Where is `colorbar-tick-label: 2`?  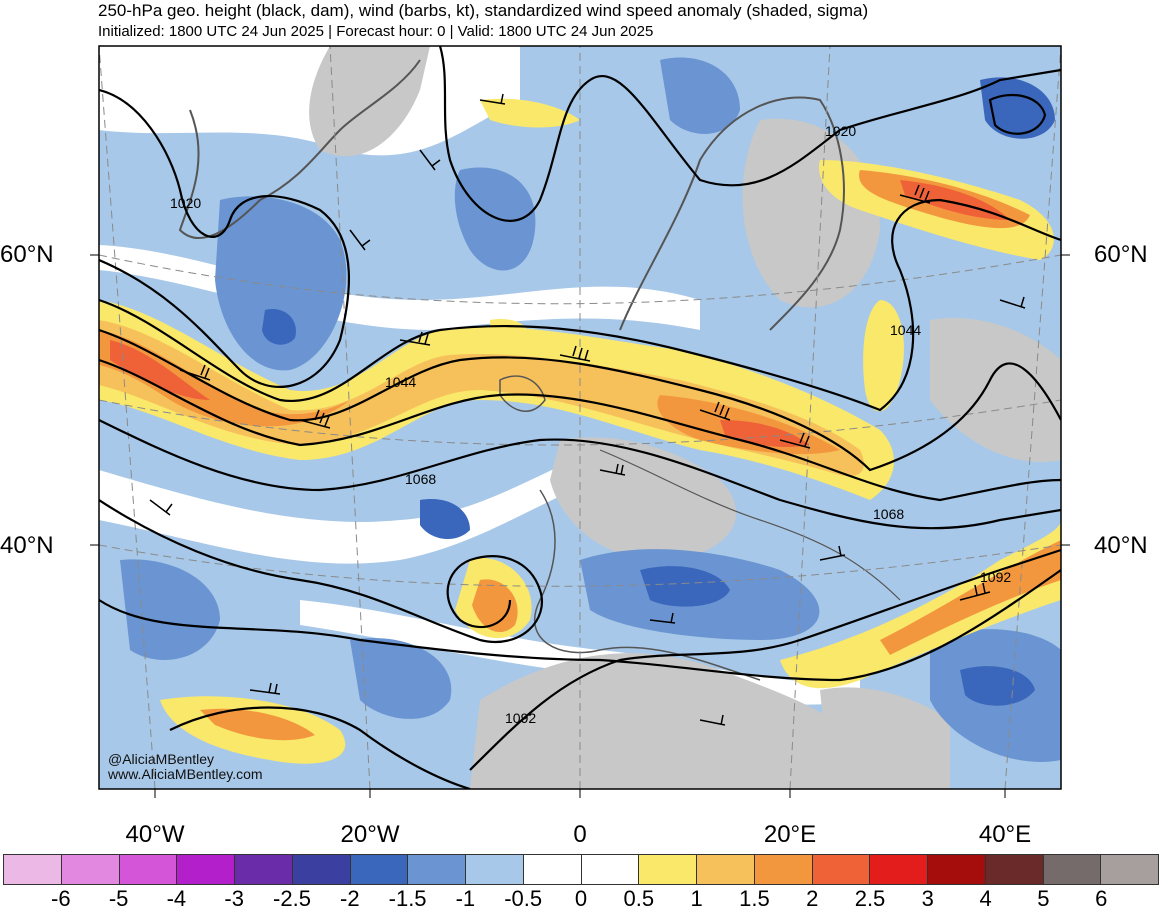
colorbar-tick-label: 2 is located at coordinates (812, 898).